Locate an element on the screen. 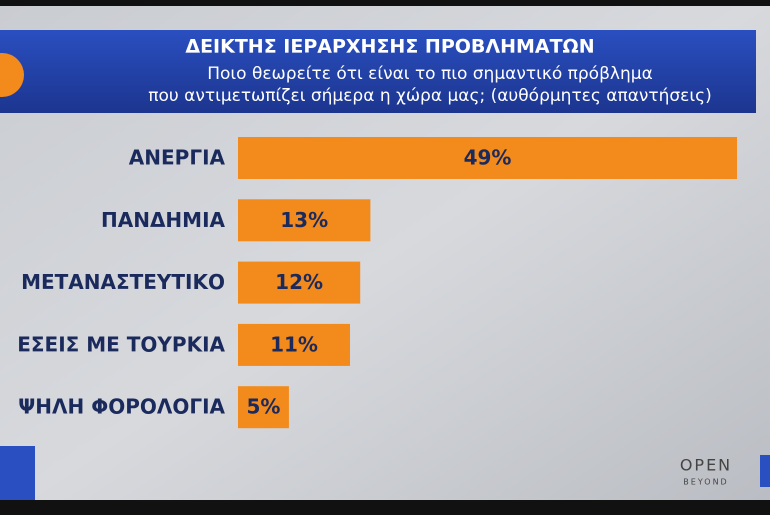  chart-title: ΔΕΙΚΤΗΣ ΙΕΡΑΡΧΗΣΗΣ ΠΡΟΒΛΗΜΑΤΩΝ is located at coordinates (389, 47).